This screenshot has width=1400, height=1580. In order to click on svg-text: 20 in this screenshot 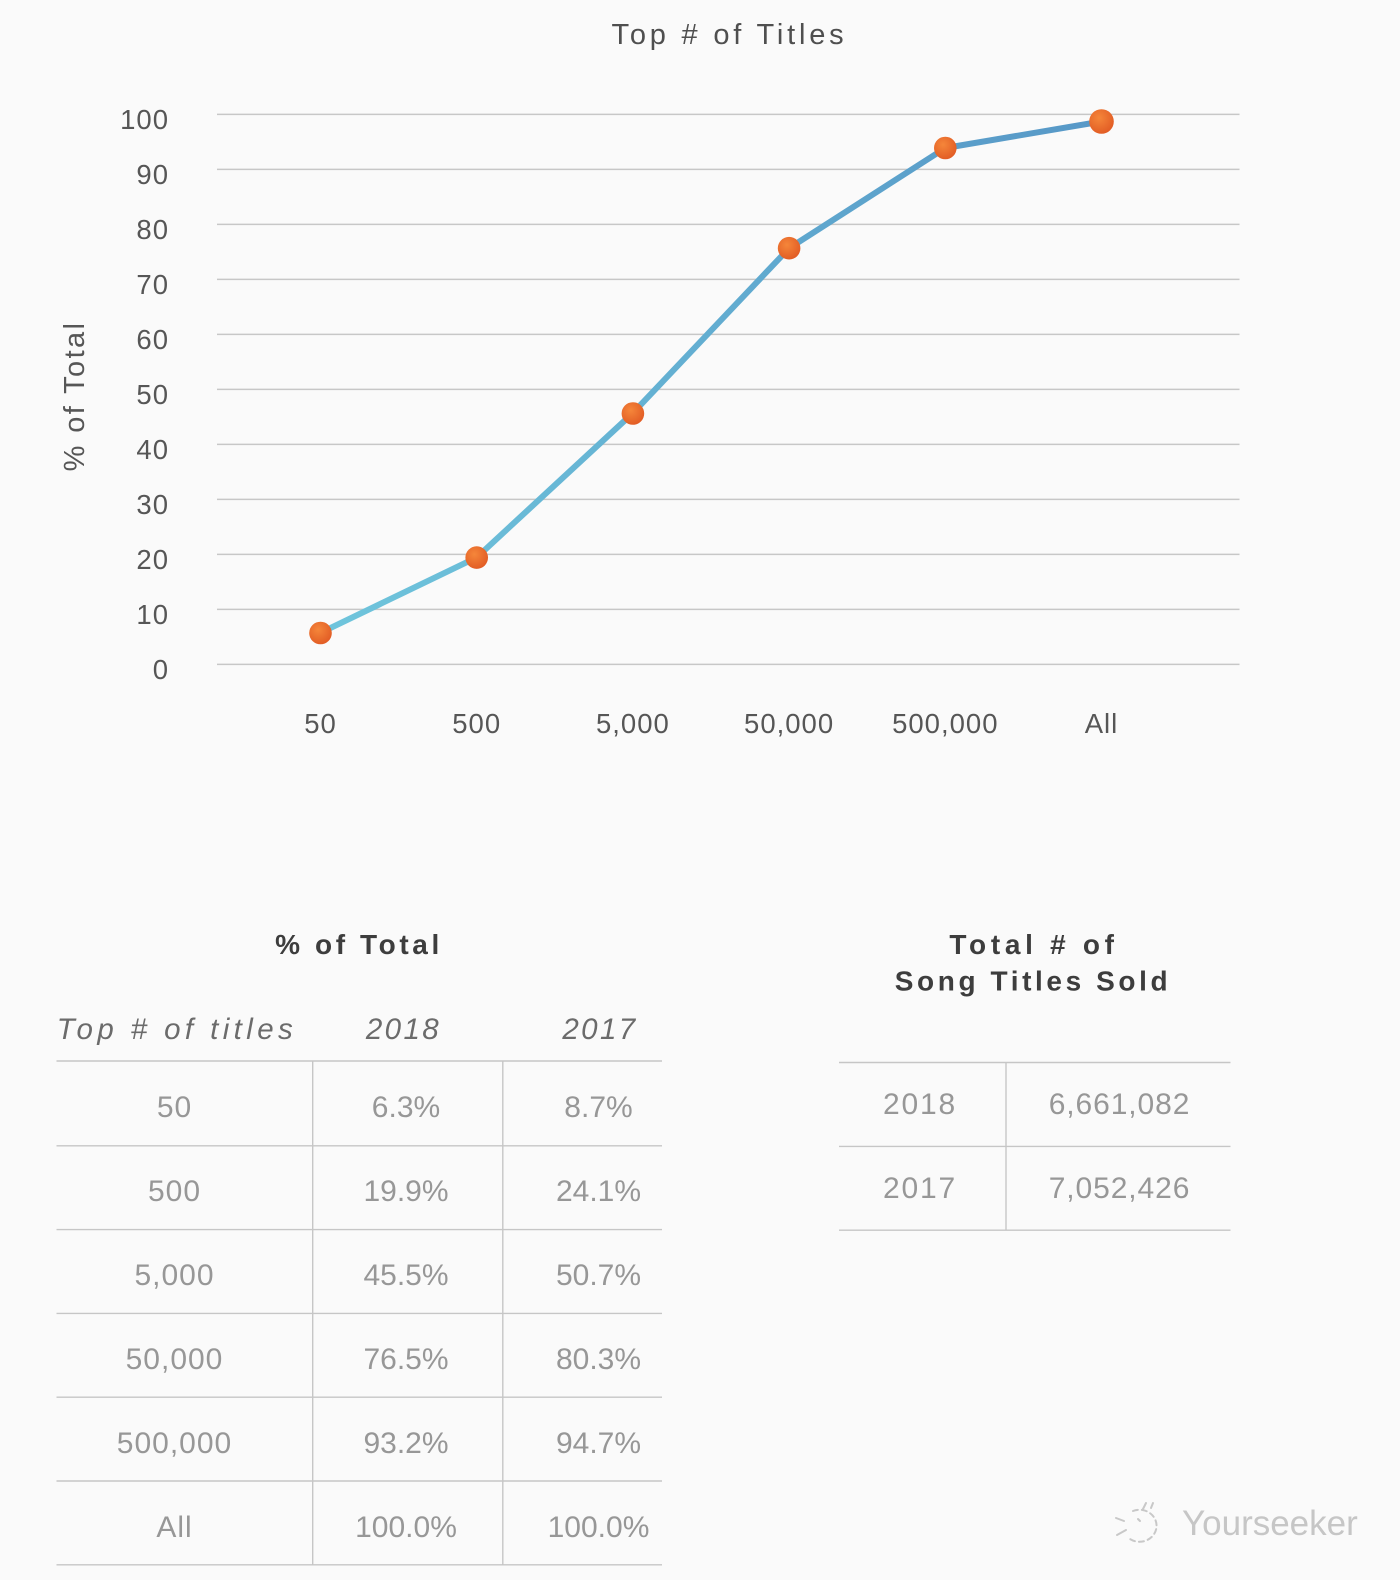, I will do `click(152, 559)`.